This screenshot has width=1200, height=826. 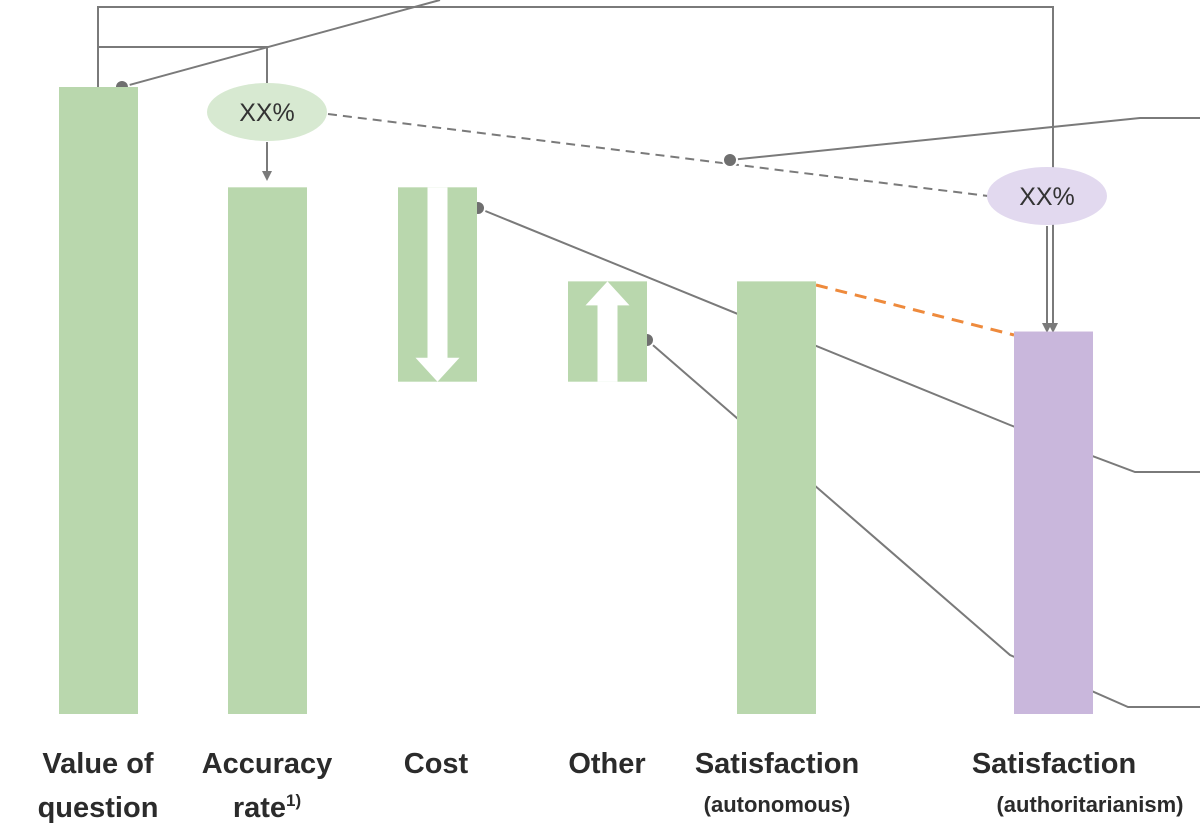 I want to click on footnote-marker: 1), so click(x=293, y=800).